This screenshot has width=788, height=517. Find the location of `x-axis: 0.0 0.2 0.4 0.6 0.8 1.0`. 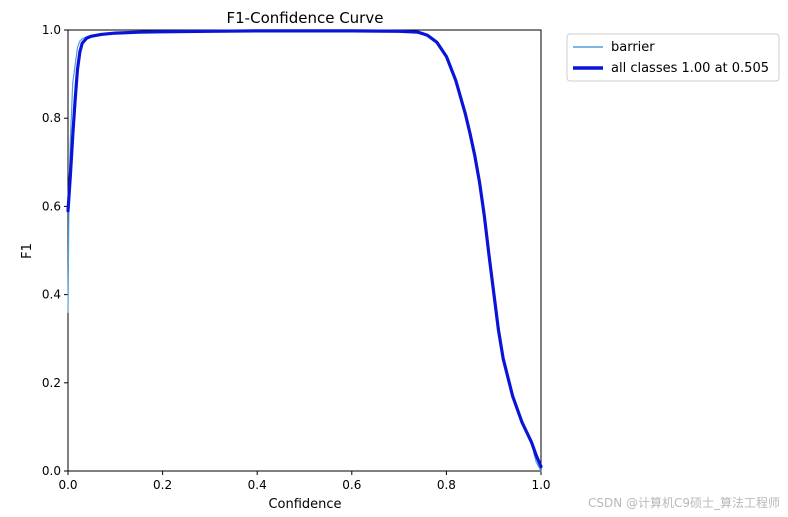

x-axis: 0.0 0.2 0.4 0.6 0.8 1.0 is located at coordinates (304, 481).